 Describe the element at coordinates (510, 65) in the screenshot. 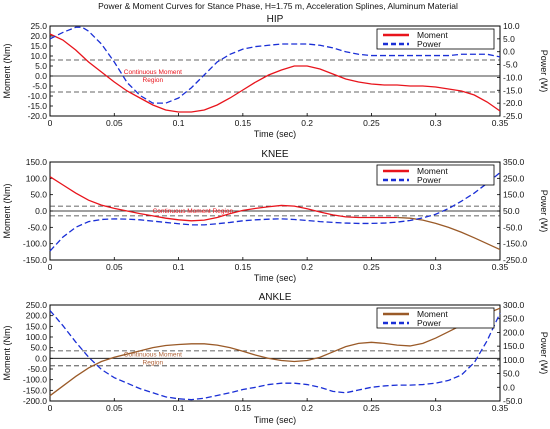

I see `y2-tick-label: -5.0` at that location.